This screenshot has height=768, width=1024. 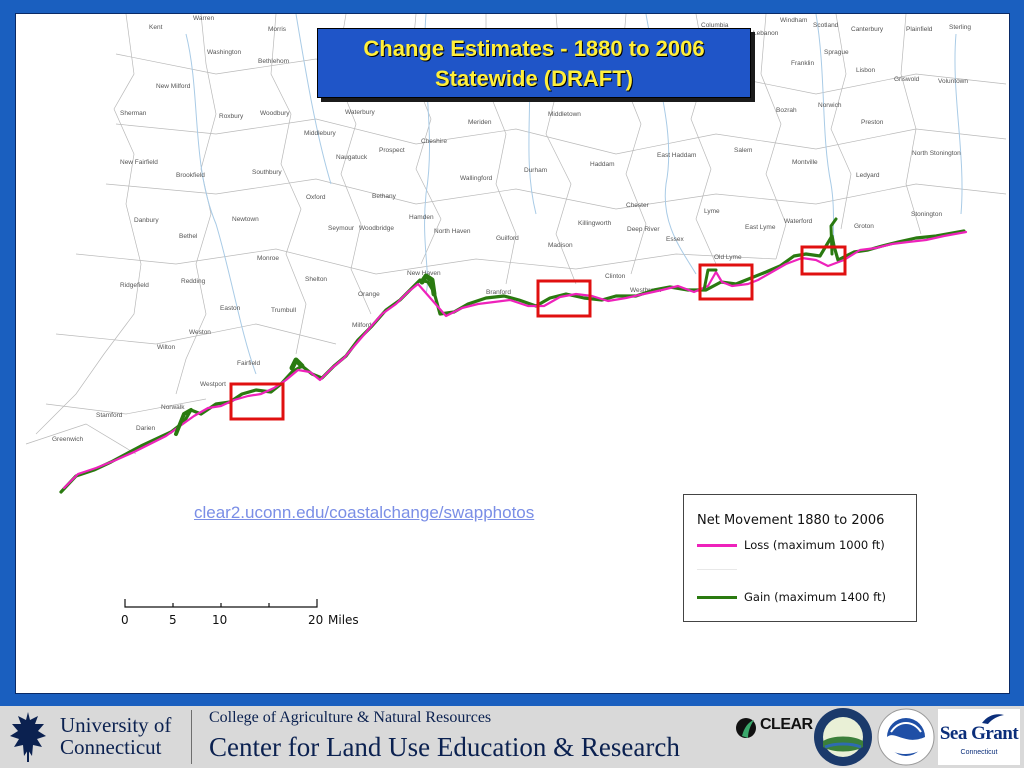 I want to click on town-label: Greenwich, so click(x=67, y=439).